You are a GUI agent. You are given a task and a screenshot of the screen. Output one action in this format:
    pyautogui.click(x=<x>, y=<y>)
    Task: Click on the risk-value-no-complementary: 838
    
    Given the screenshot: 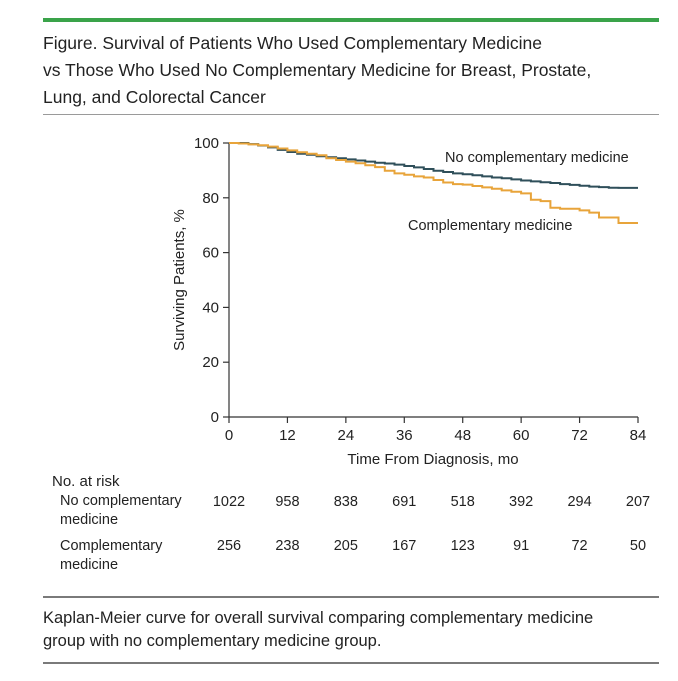 What is the action you would take?
    pyautogui.click(x=345, y=502)
    